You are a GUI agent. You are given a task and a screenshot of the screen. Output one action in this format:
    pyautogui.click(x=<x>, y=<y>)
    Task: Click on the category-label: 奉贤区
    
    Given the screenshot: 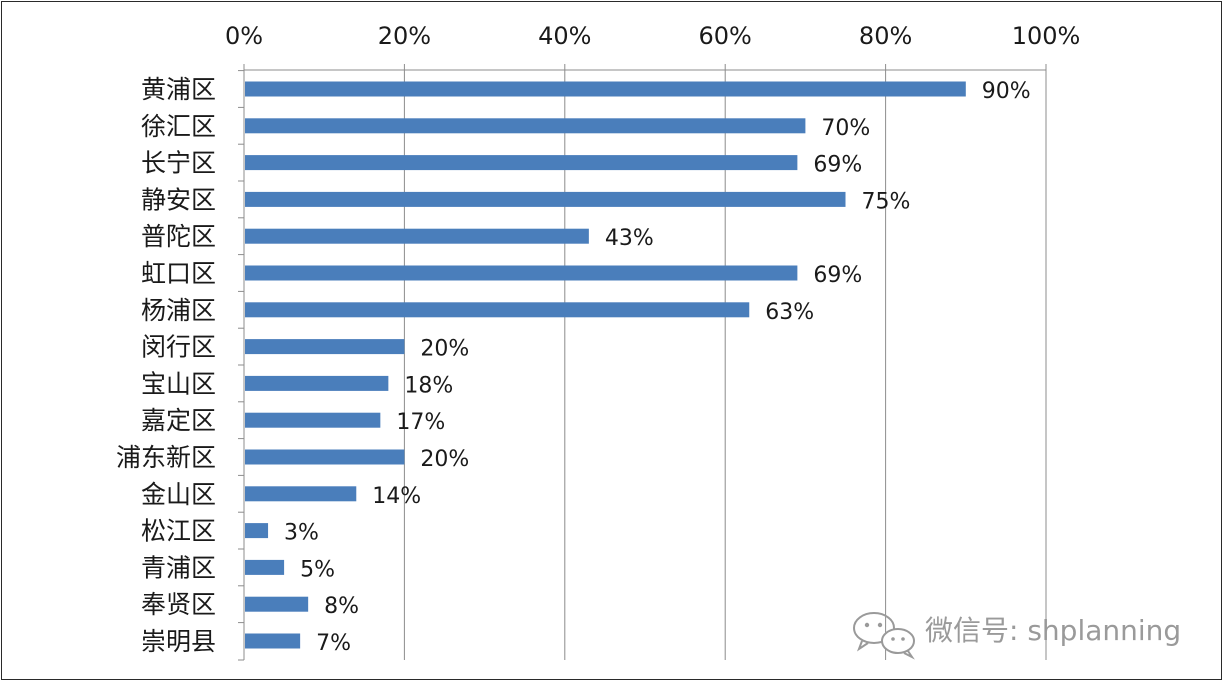 What is the action you would take?
    pyautogui.click(x=178, y=604)
    